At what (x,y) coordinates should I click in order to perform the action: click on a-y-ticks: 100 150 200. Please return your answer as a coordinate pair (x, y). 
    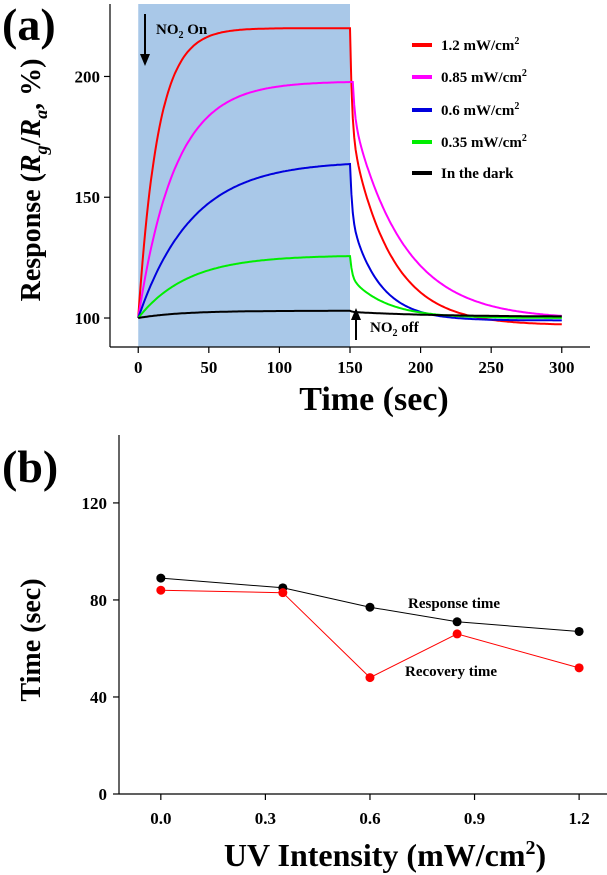
    Looking at the image, I should click on (92, 197).